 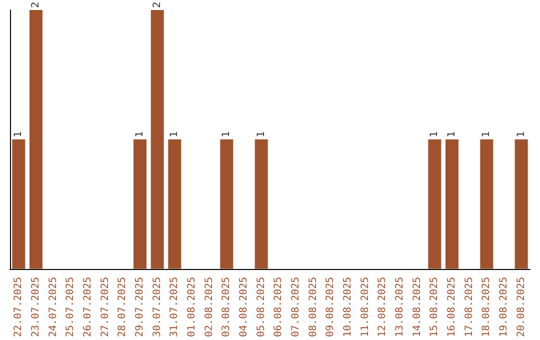 I want to click on x-tick-label: 26.07.2025, so click(x=88, y=307).